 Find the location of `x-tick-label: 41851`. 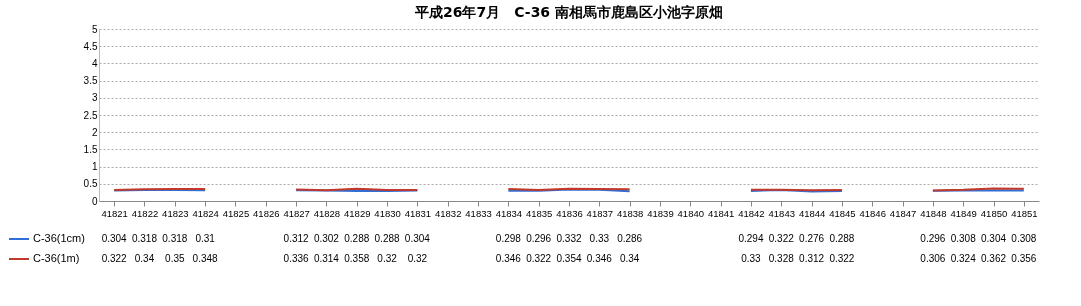

x-tick-label: 41851 is located at coordinates (1024, 213).